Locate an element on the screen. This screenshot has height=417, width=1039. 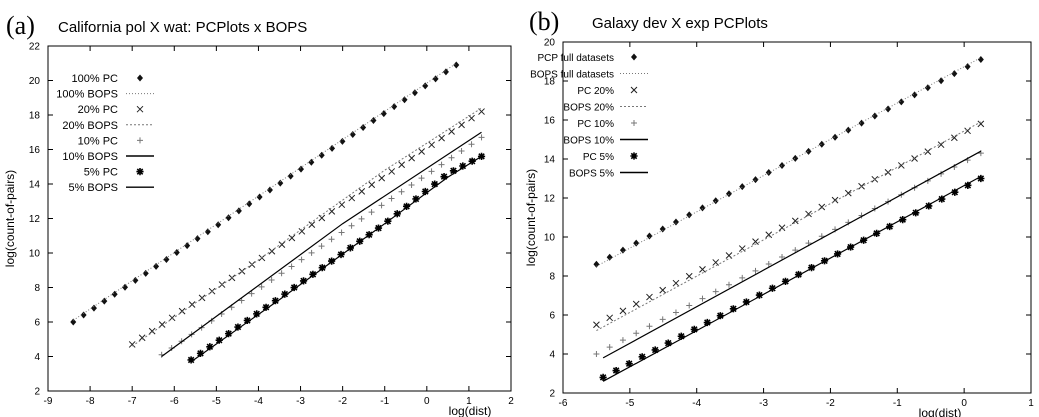
chart-title: Galaxy dev X exp PCPlots is located at coordinates (680, 23).